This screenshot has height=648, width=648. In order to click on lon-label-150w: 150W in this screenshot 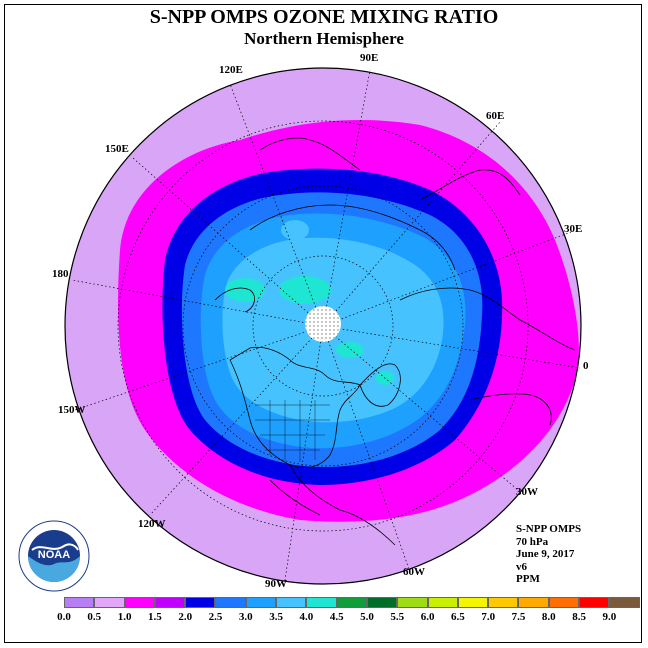, I will do `click(72, 410)`.